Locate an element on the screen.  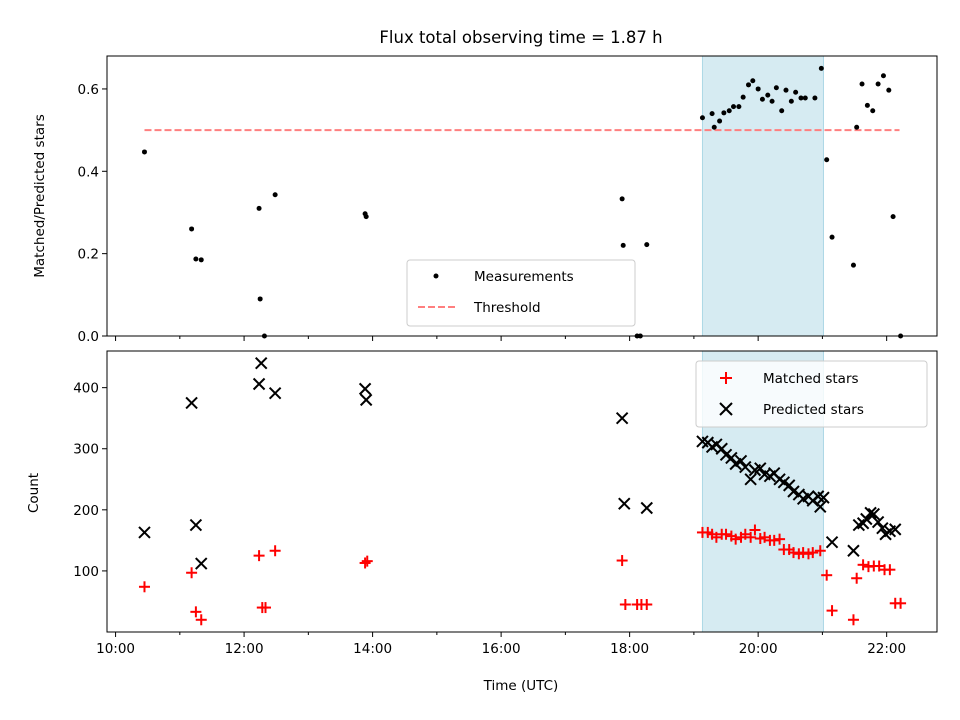
legend-matched-marker is located at coordinates (726, 378).